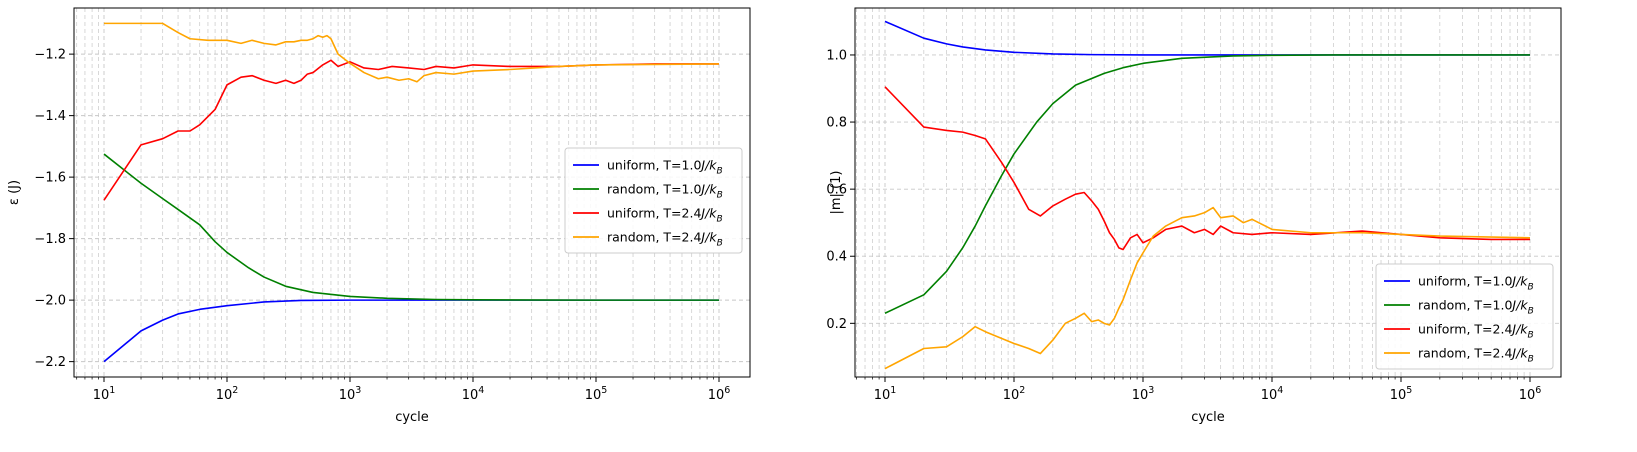  What do you see at coordinates (836, 190) in the screenshot?
I see `y-tick-label: 0.6` at bounding box center [836, 190].